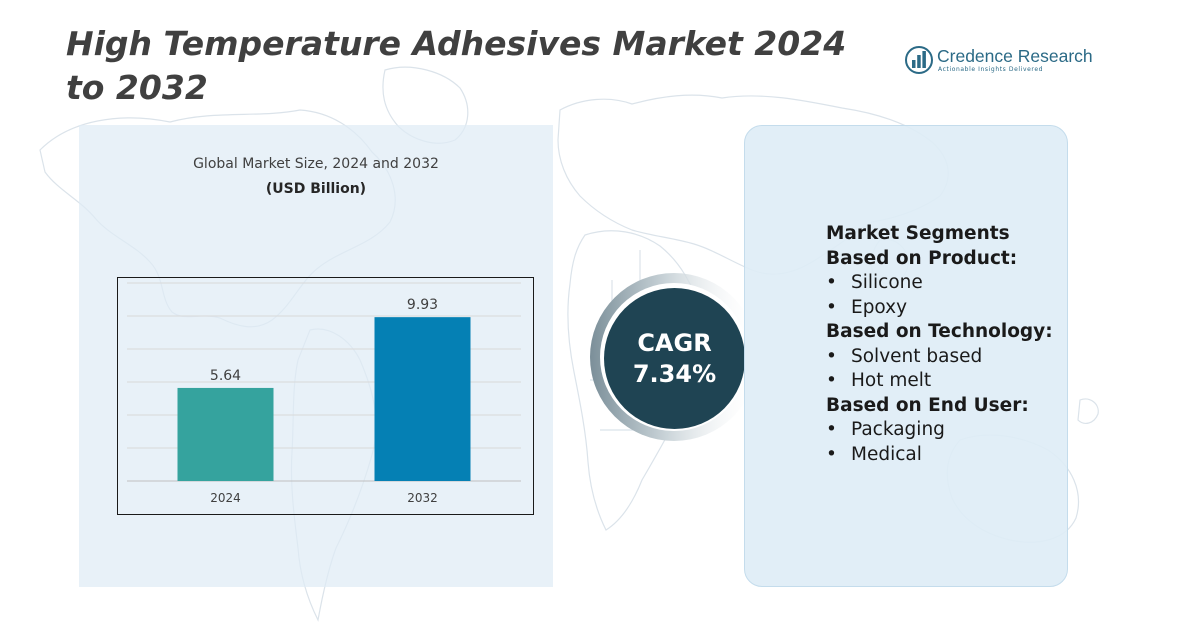 This screenshot has width=1195, height=635. What do you see at coordinates (1015, 56) in the screenshot?
I see `logo-name: Credence Research` at bounding box center [1015, 56].